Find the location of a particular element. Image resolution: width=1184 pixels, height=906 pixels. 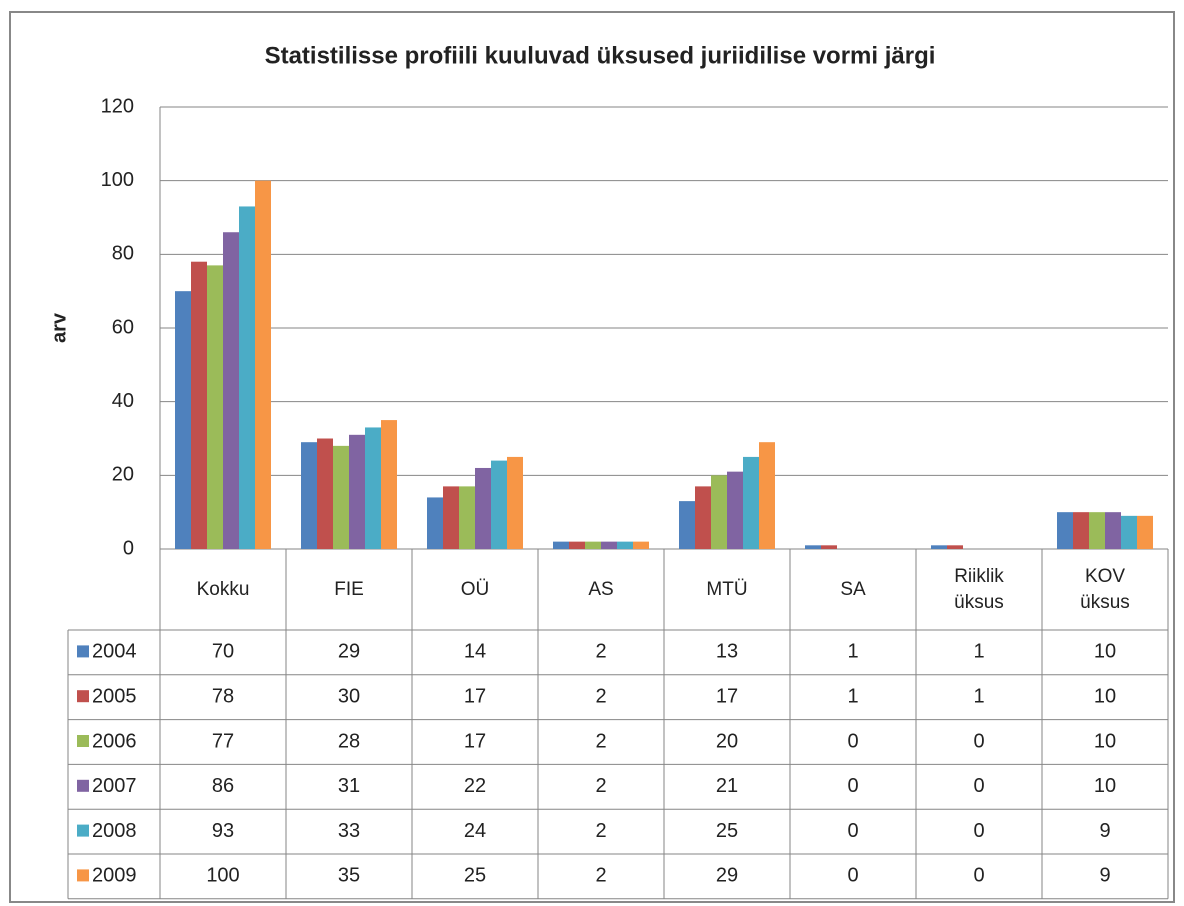

table-value: 100 is located at coordinates (222, 876).